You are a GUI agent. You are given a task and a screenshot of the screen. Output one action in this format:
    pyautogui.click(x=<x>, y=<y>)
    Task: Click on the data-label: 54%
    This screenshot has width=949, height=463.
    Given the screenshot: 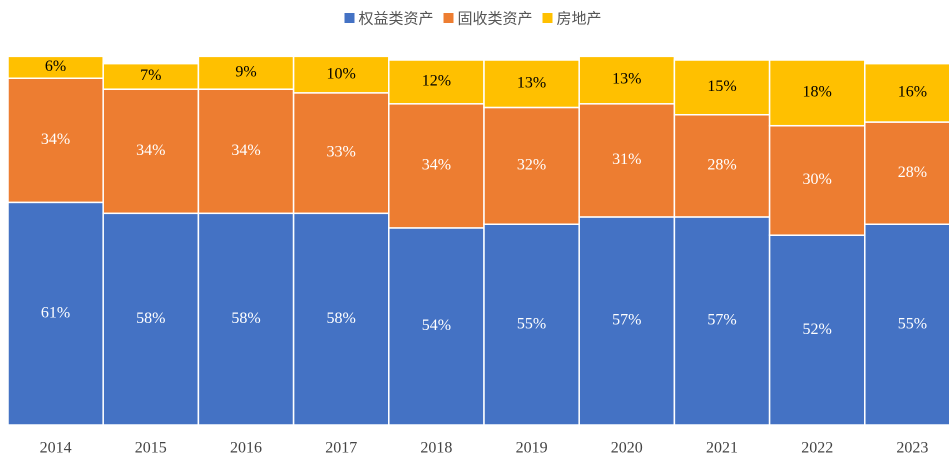 What is the action you would take?
    pyautogui.click(x=436, y=325)
    